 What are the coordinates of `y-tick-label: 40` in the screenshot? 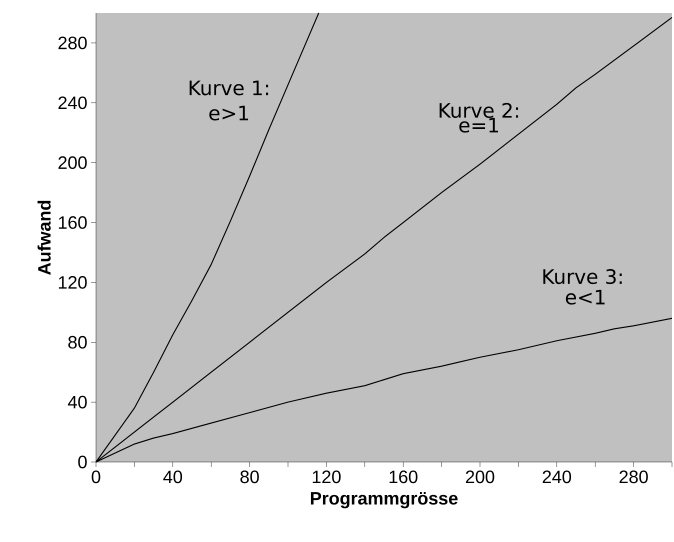 It's located at (77, 402).